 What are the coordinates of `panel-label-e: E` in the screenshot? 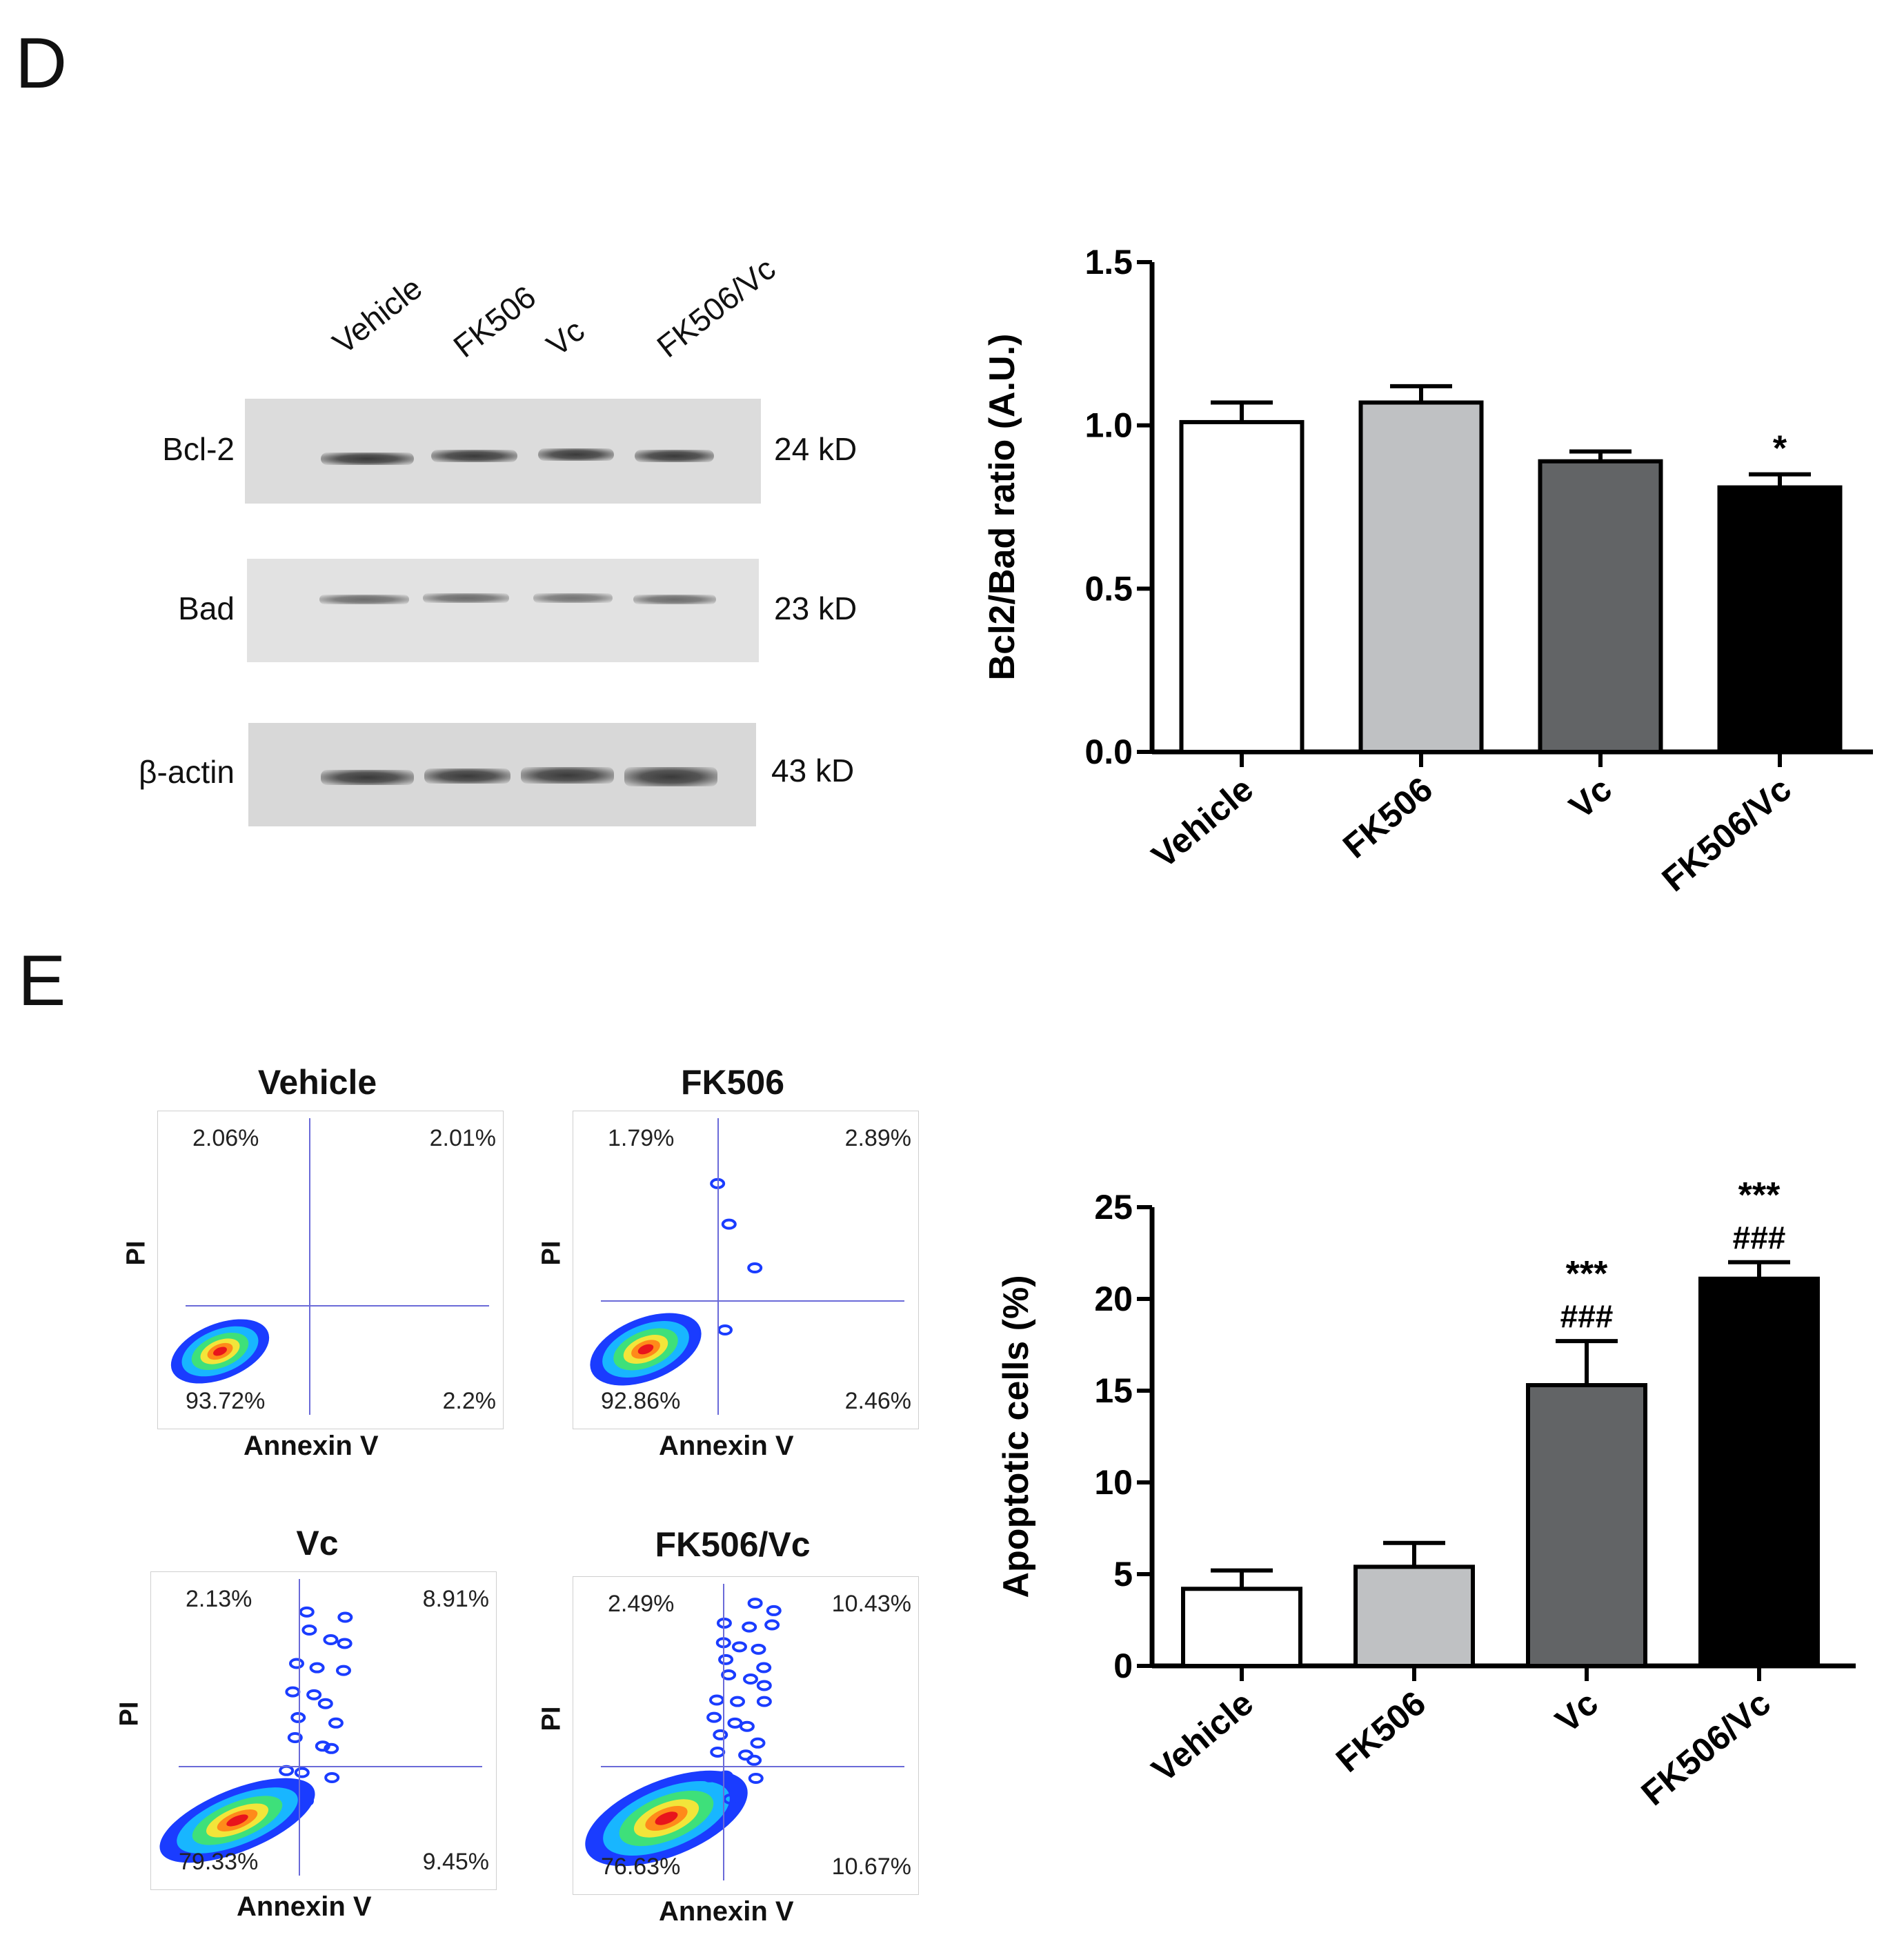 It's located at (42, 981).